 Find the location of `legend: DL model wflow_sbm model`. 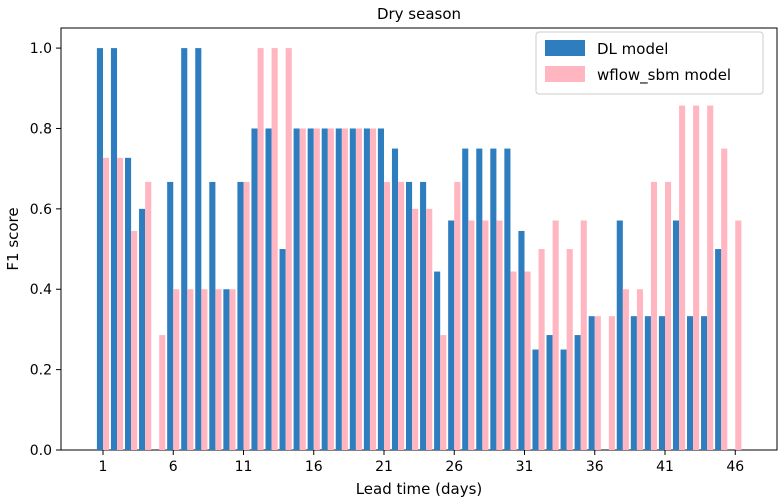

legend: DL model wflow_sbm model is located at coordinates (649, 63).